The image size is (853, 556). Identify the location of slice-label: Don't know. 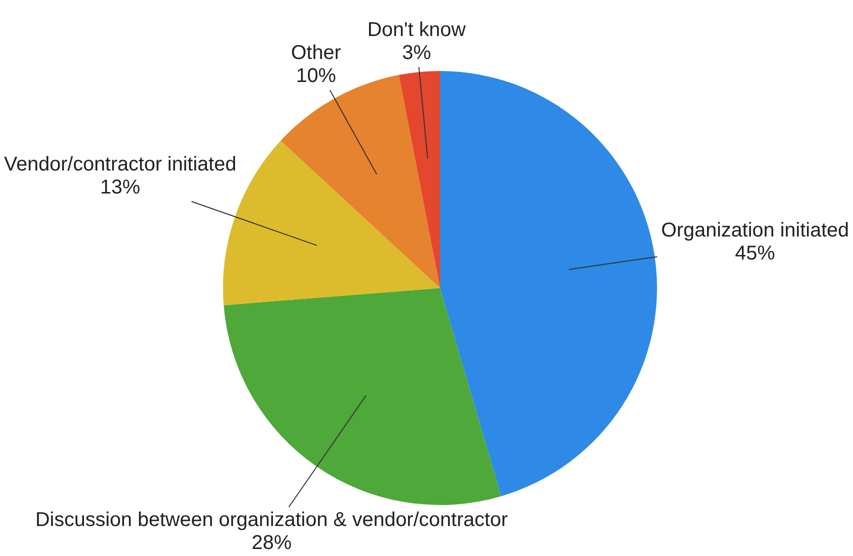
(416, 30).